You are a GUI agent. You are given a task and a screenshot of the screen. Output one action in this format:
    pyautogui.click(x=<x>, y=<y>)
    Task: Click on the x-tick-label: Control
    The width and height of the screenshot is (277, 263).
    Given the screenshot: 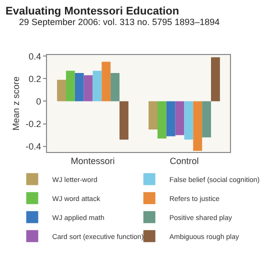 What is the action you would take?
    pyautogui.click(x=184, y=161)
    